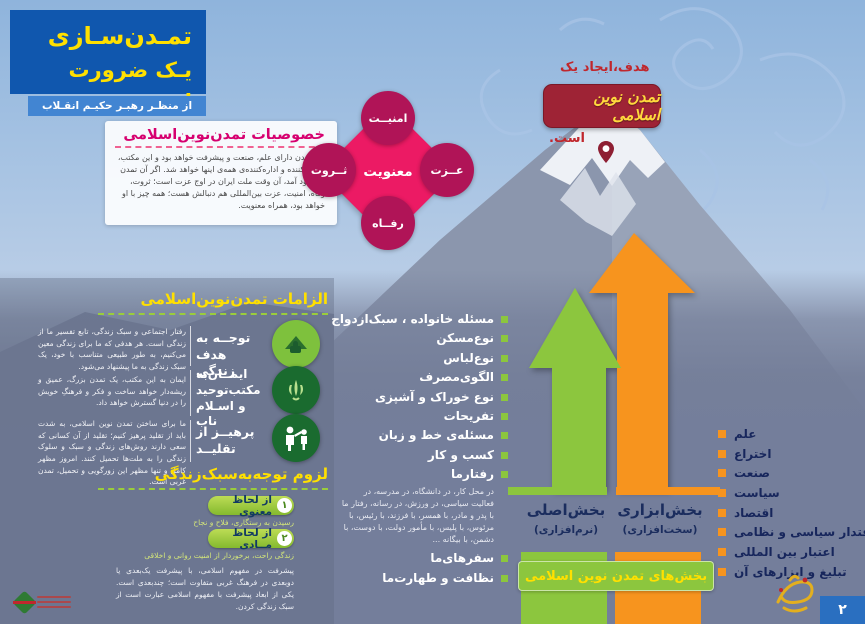 The width and height of the screenshot is (865, 624). I want to click on list-item: مسئله‌ی خط و زبان, so click(419, 435).